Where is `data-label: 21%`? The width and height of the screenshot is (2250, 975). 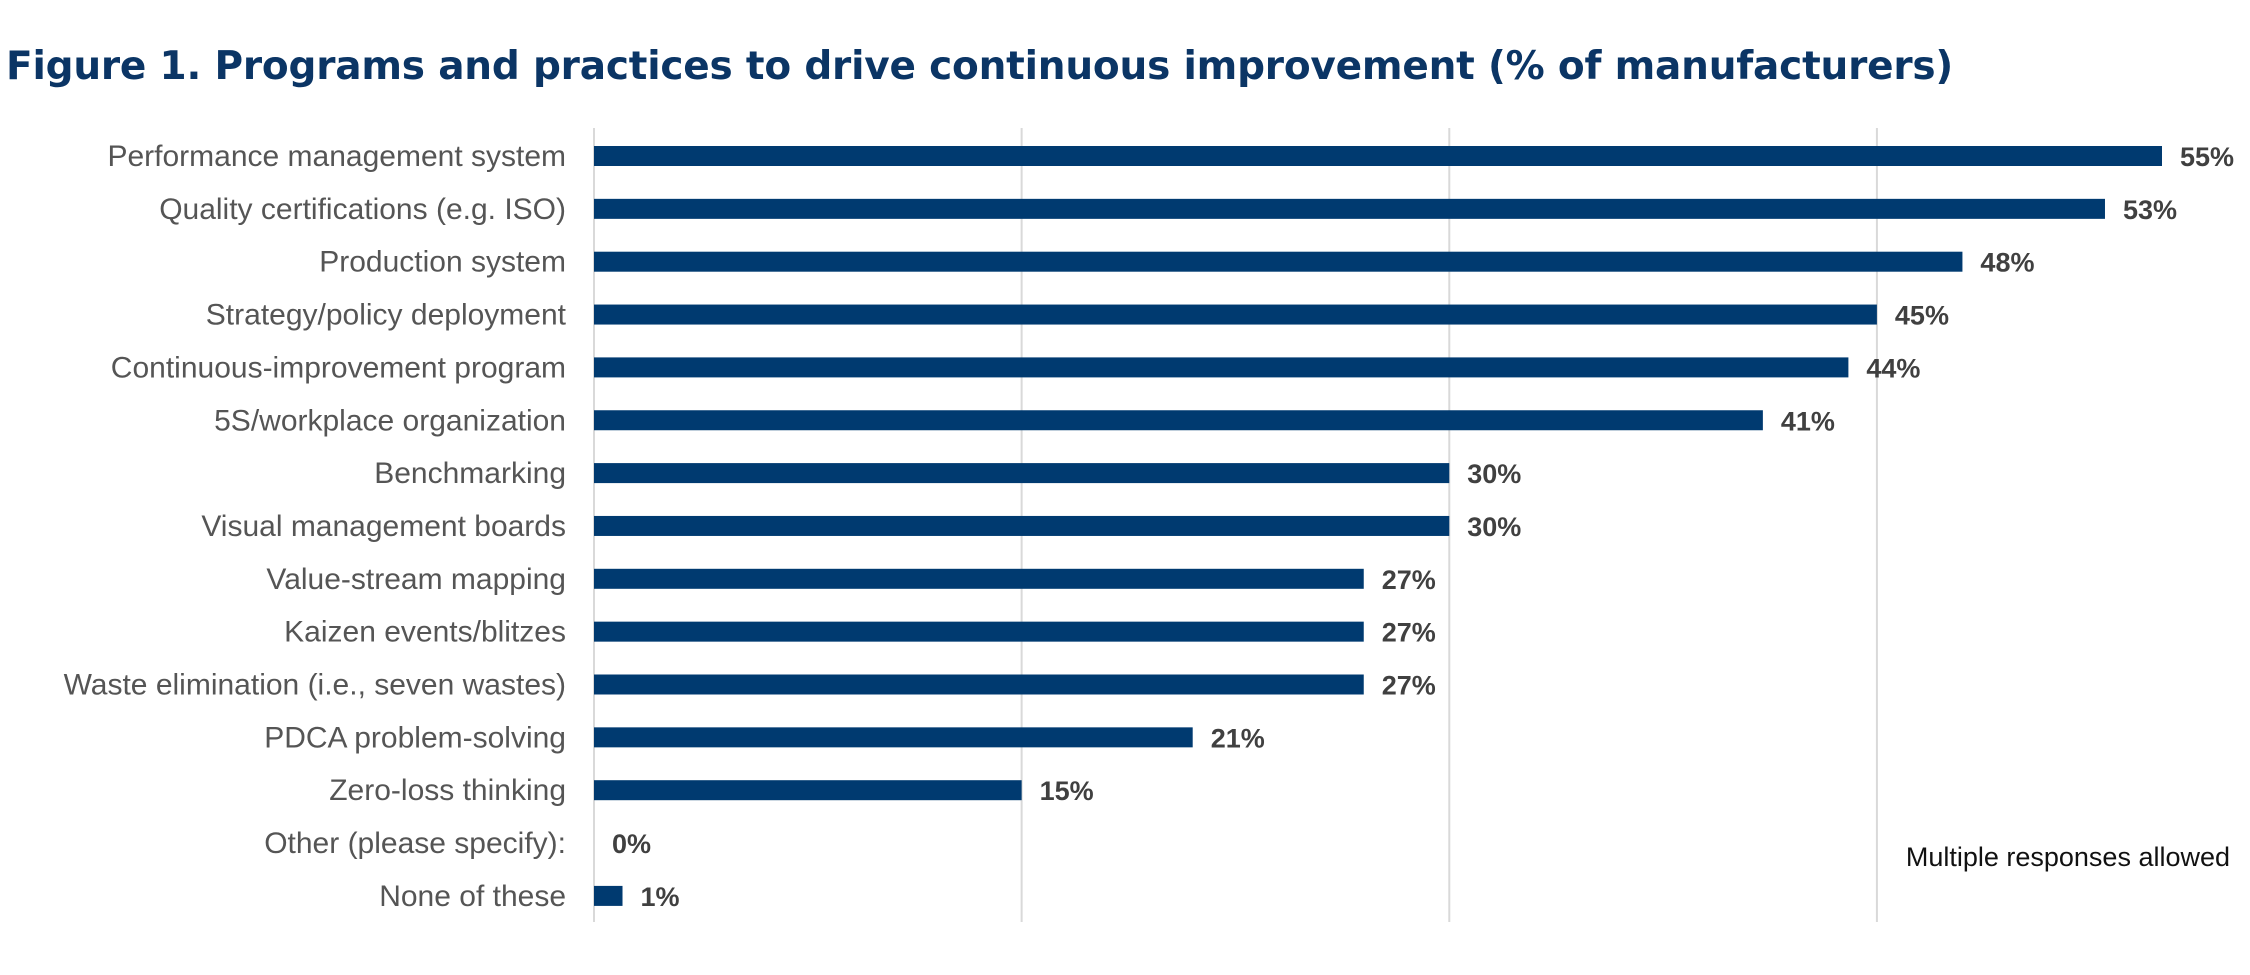 data-label: 21% is located at coordinates (1238, 738).